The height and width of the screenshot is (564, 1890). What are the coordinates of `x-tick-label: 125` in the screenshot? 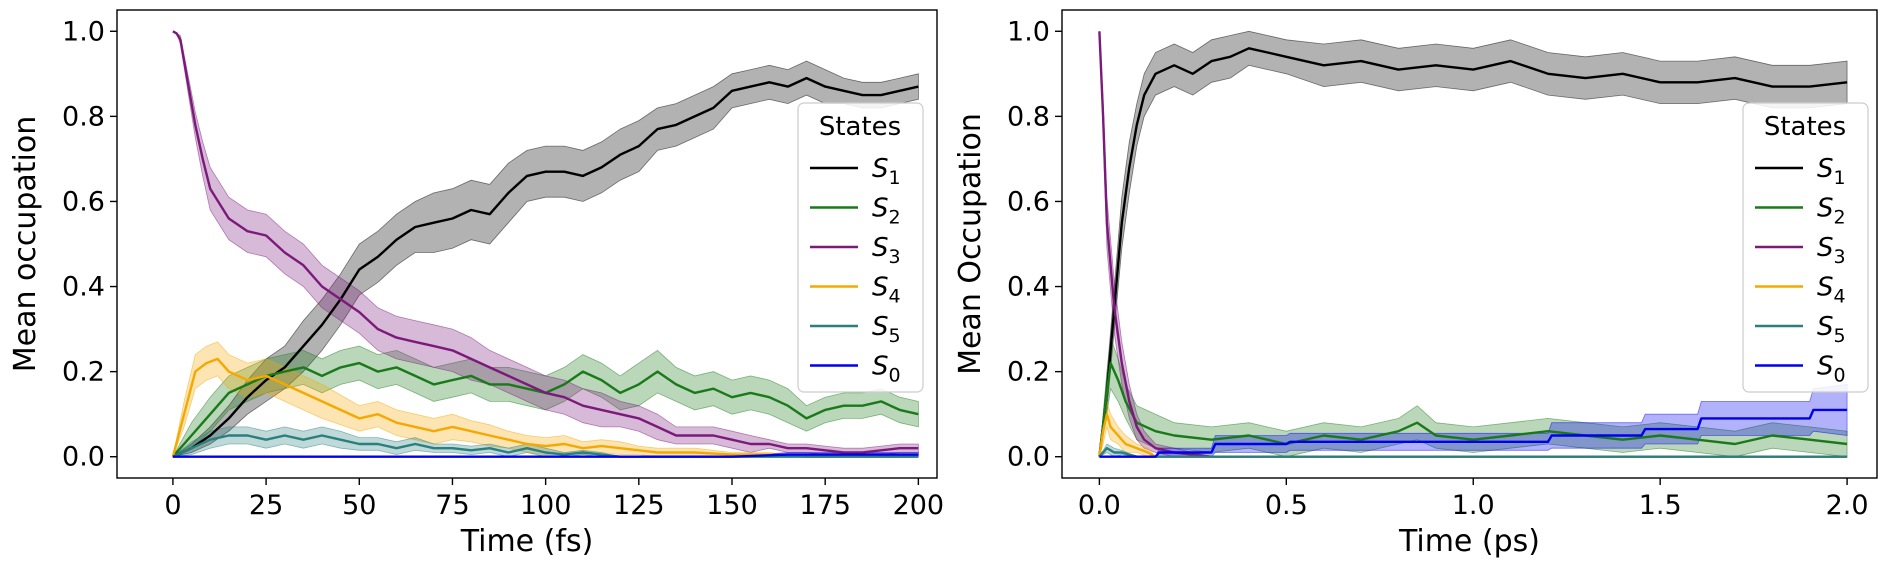 It's located at (639, 505).